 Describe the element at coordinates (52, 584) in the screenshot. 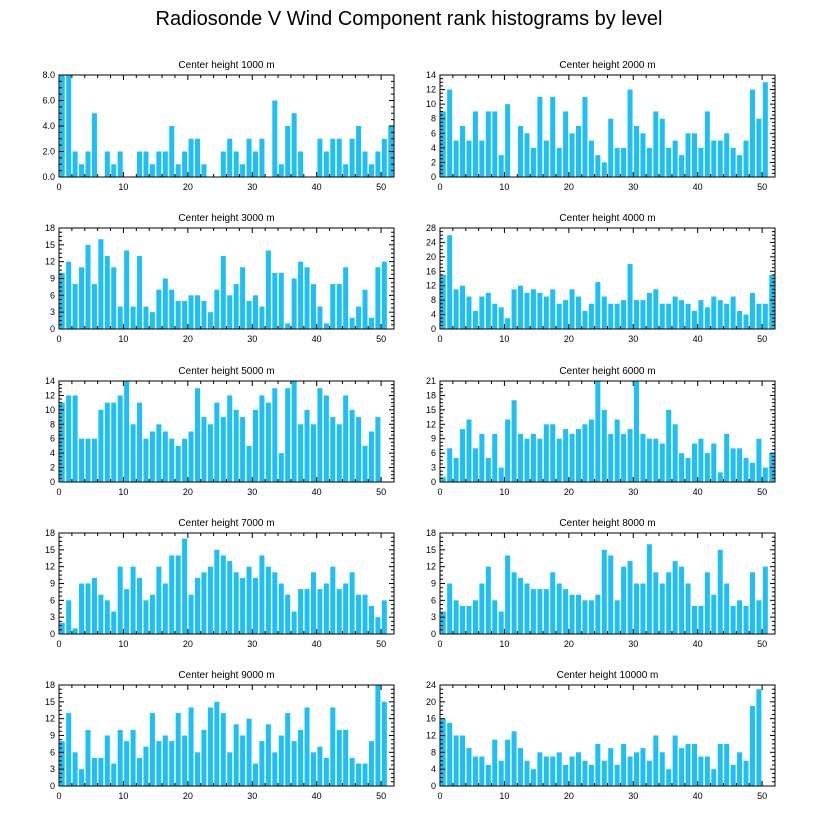

I see `y-tick-label: 9` at that location.